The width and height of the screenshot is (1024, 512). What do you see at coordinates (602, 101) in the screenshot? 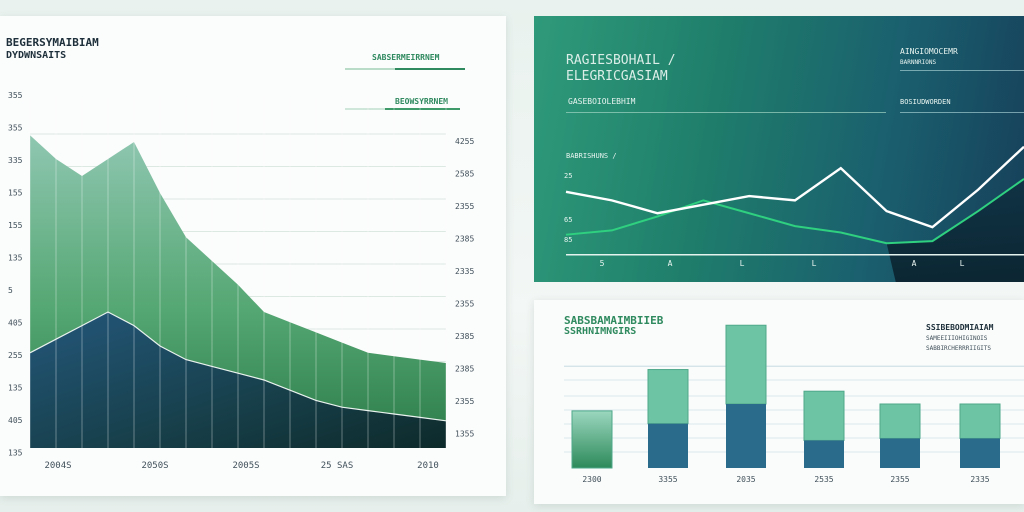
I see `chart-subtitle: GASEBOIOLEBHIM` at bounding box center [602, 101].